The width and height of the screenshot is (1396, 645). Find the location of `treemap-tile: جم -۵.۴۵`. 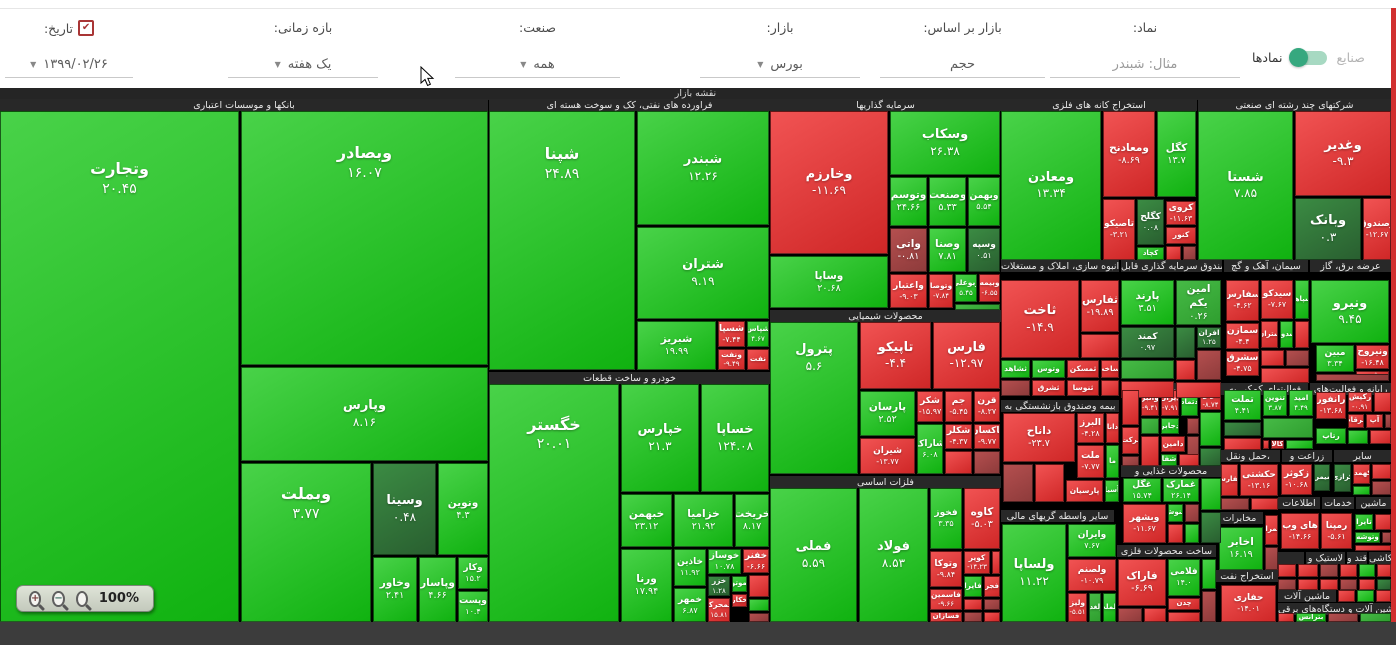

treemap-tile: جم -۵.۴۵ is located at coordinates (958, 406).